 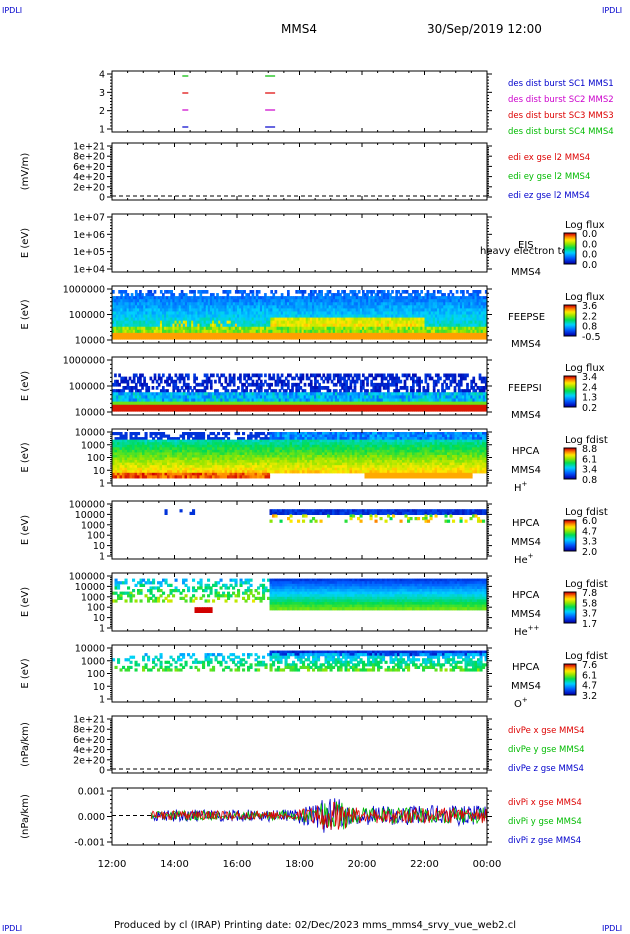 I want to click on colorbar-swatch-feepse, so click(x=570, y=315).